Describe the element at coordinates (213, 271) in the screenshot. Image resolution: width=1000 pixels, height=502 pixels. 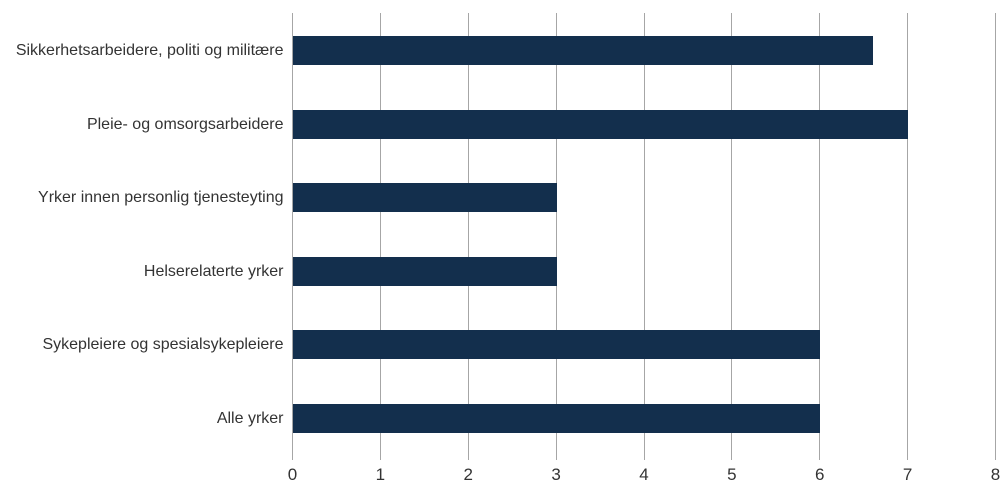
I see `category-label: Helserelaterte yrker` at that location.